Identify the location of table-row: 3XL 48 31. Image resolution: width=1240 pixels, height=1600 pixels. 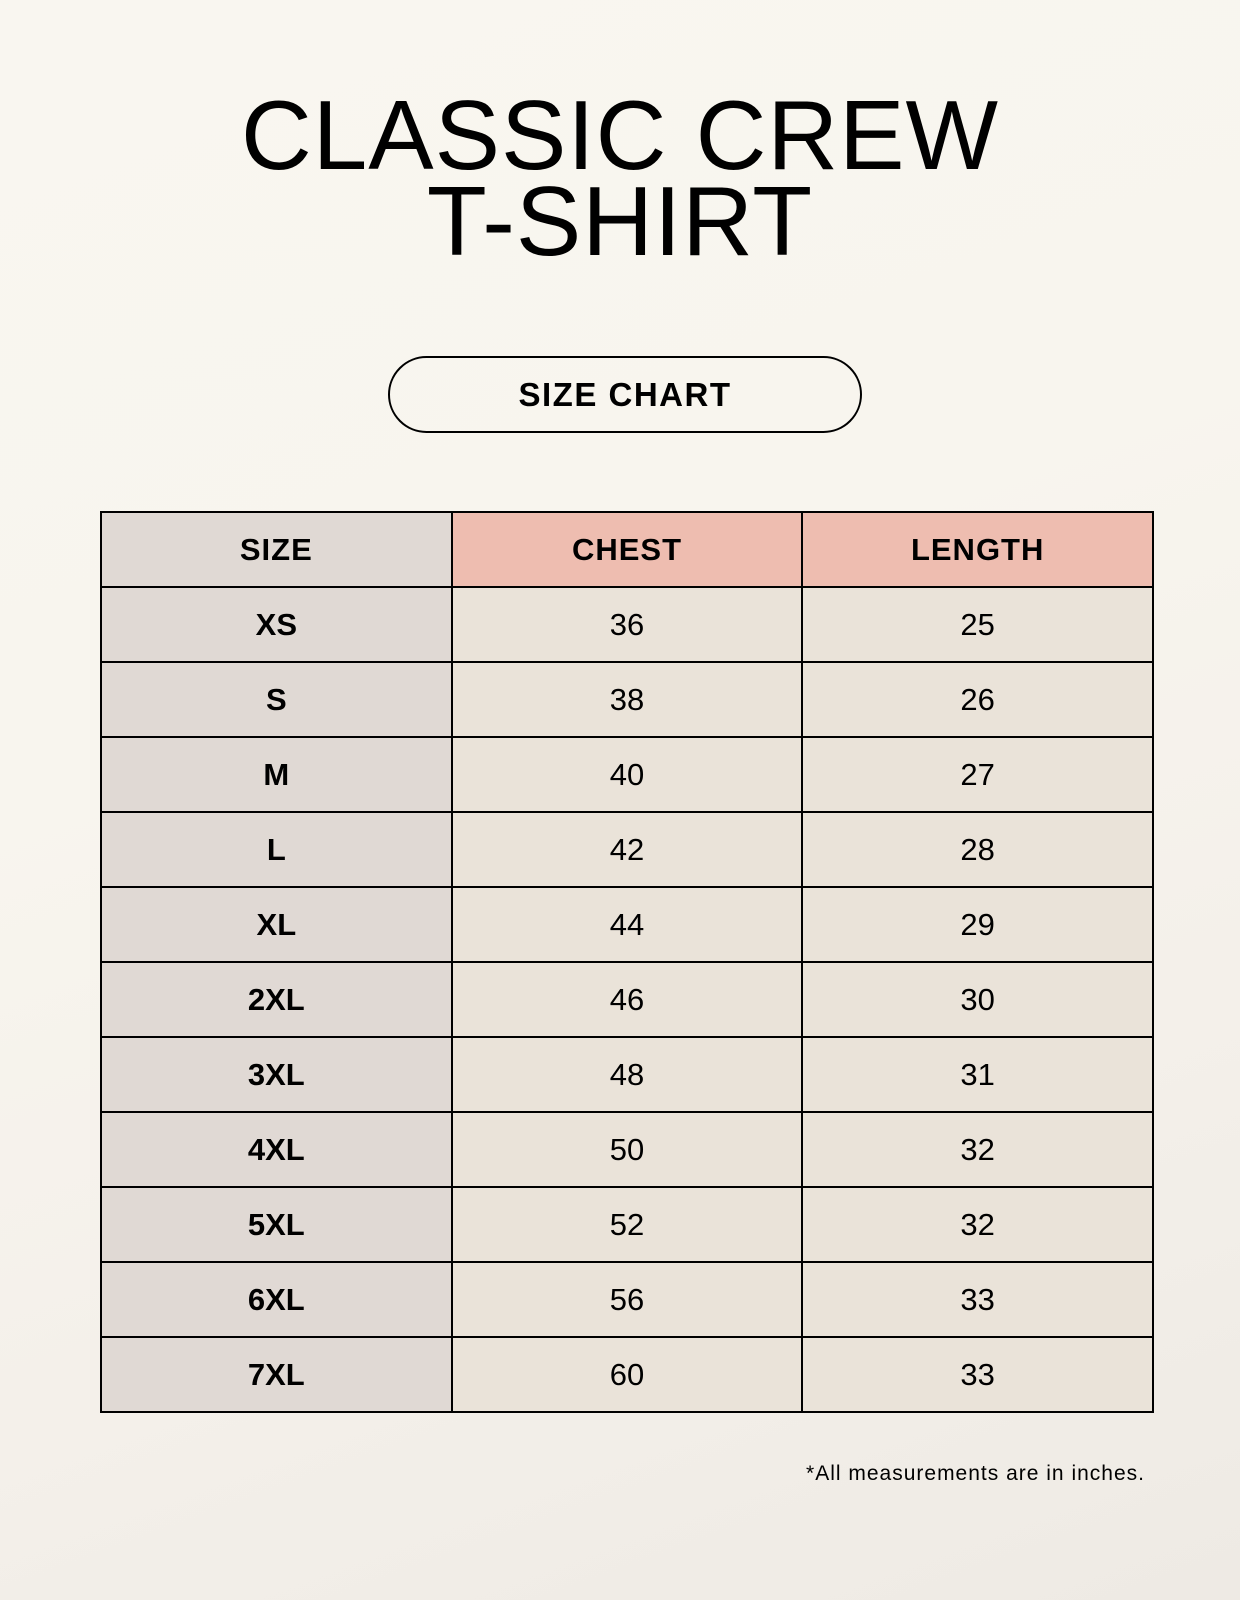
(627, 1074).